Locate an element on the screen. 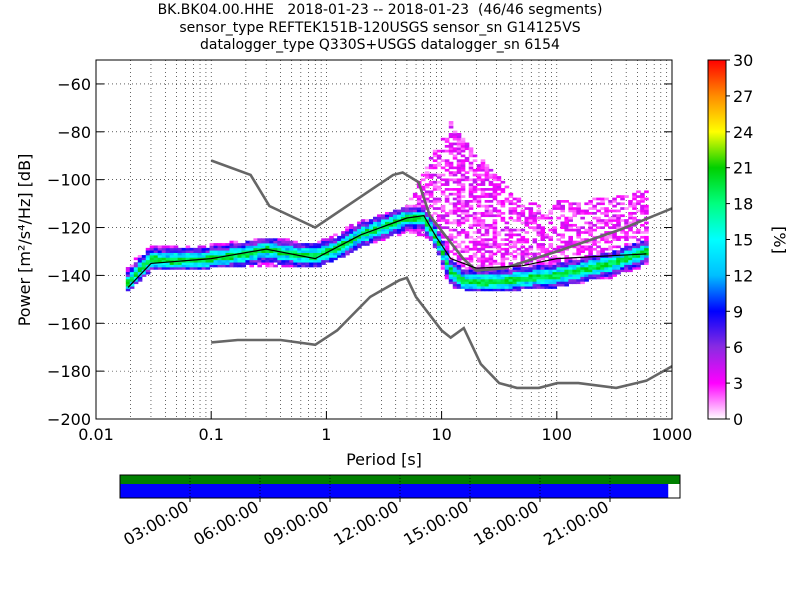 The image size is (800, 600). y-tick-label: −60 is located at coordinates (74, 84).